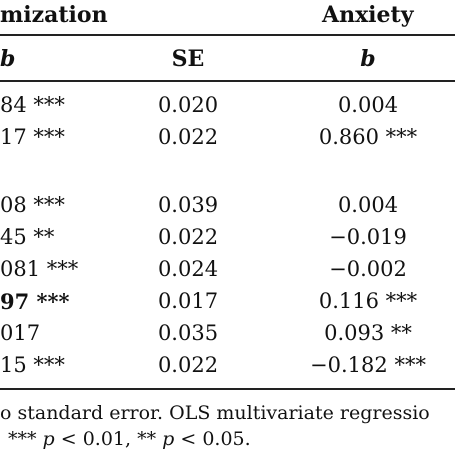 This screenshot has width=455, height=455. Describe the element at coordinates (32, 105) in the screenshot. I see `cell-b-left: 84 ***` at that location.